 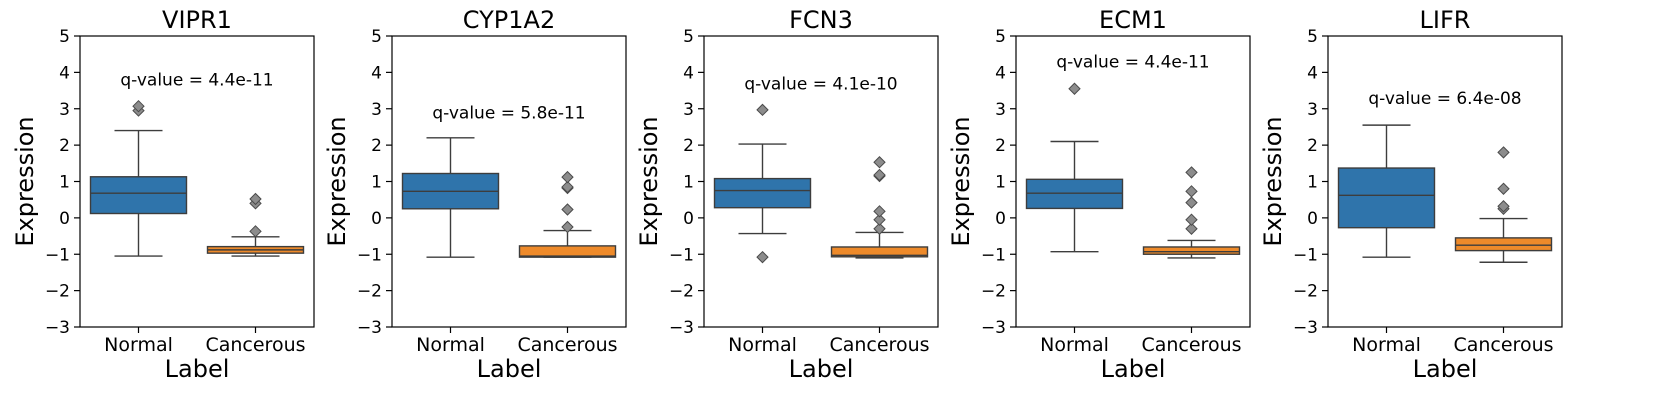 What do you see at coordinates (821, 20) in the screenshot?
I see `chart-title: FCN3` at bounding box center [821, 20].